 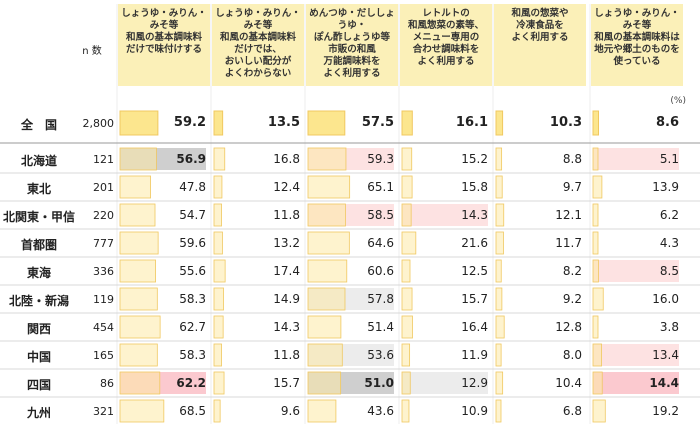 What do you see at coordinates (380, 271) in the screenshot?
I see `value-5-3: 60.6` at bounding box center [380, 271].